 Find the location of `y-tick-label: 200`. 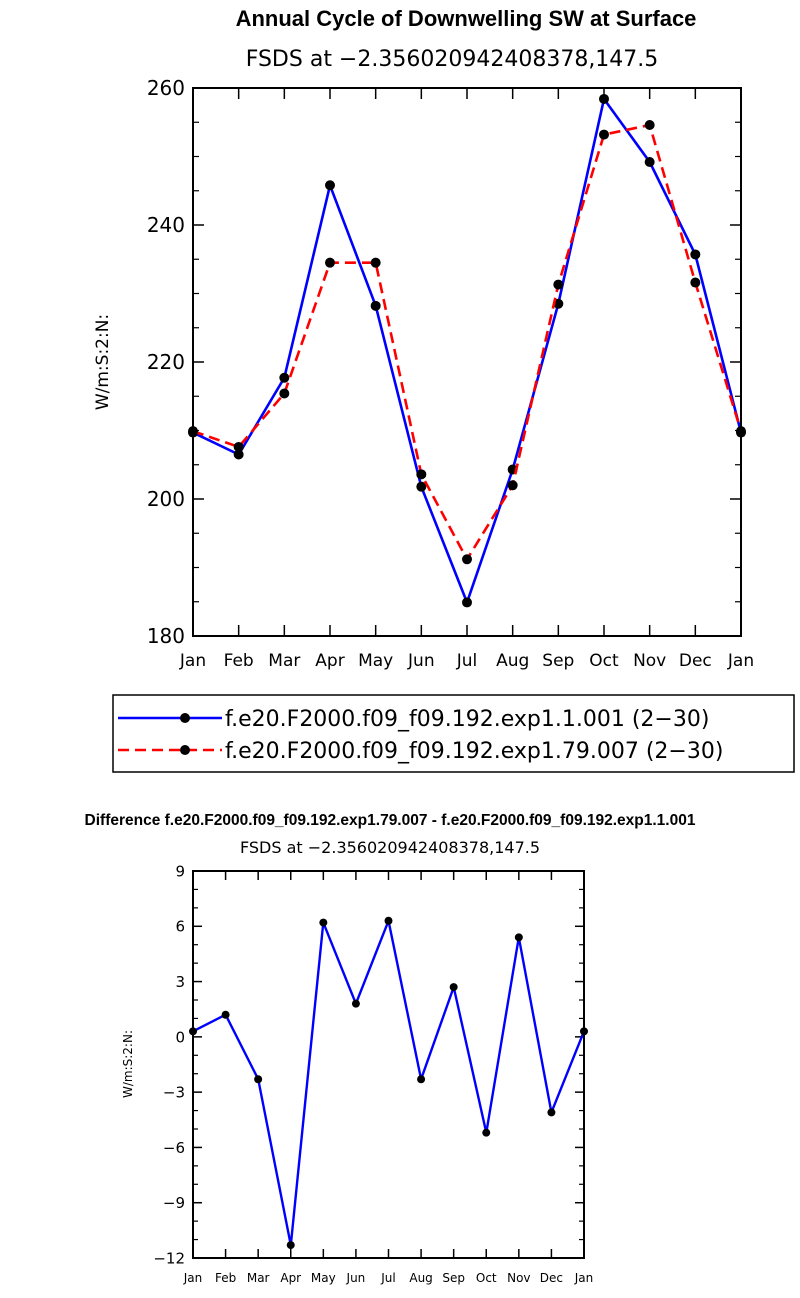

y-tick-label: 200 is located at coordinates (166, 499).